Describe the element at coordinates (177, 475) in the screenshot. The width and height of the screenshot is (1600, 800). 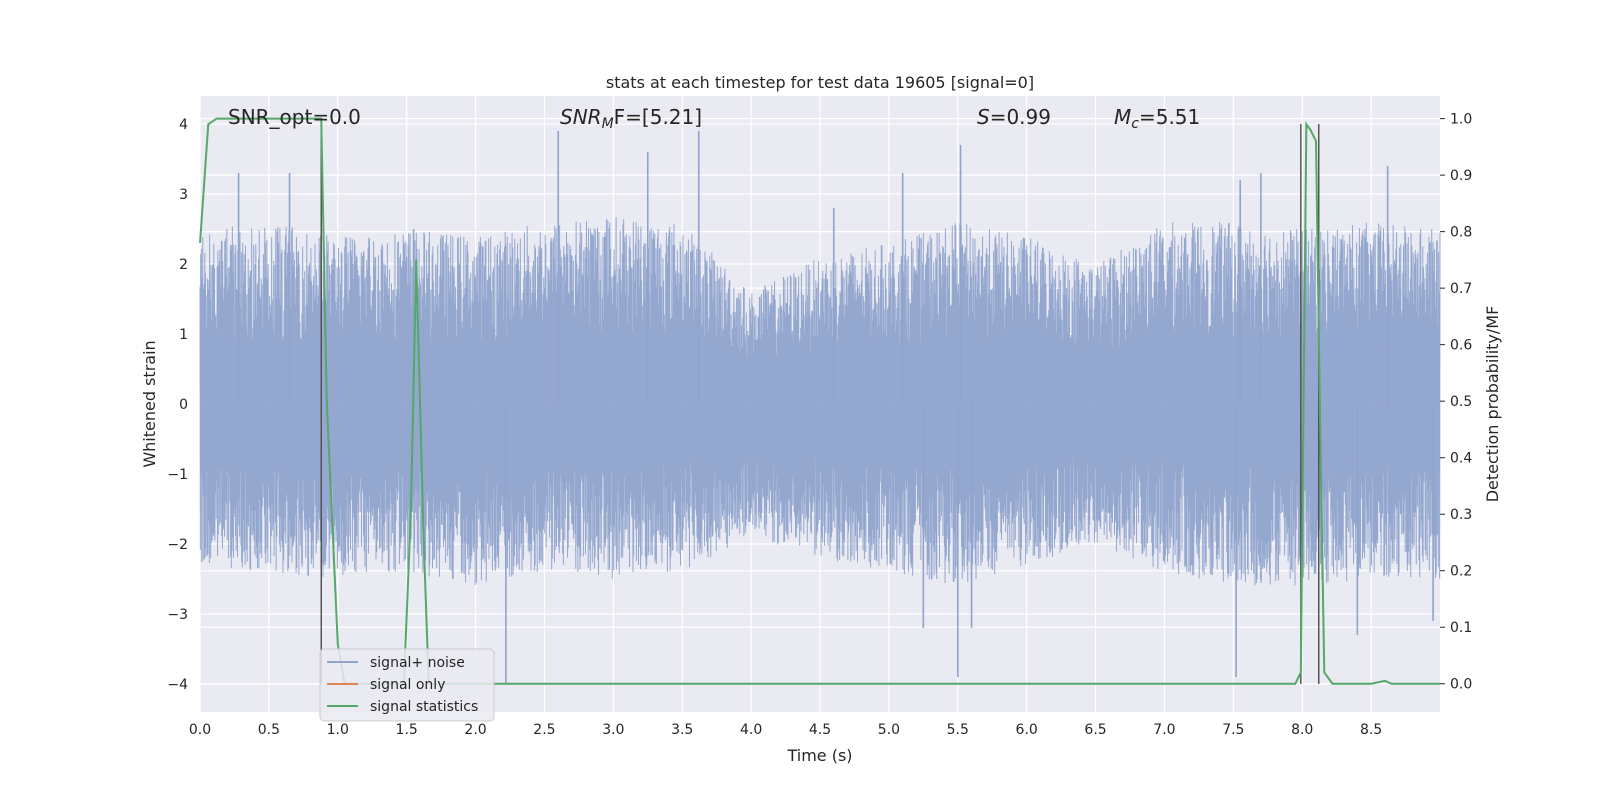
I see `y-left-tick-5: −1` at that location.